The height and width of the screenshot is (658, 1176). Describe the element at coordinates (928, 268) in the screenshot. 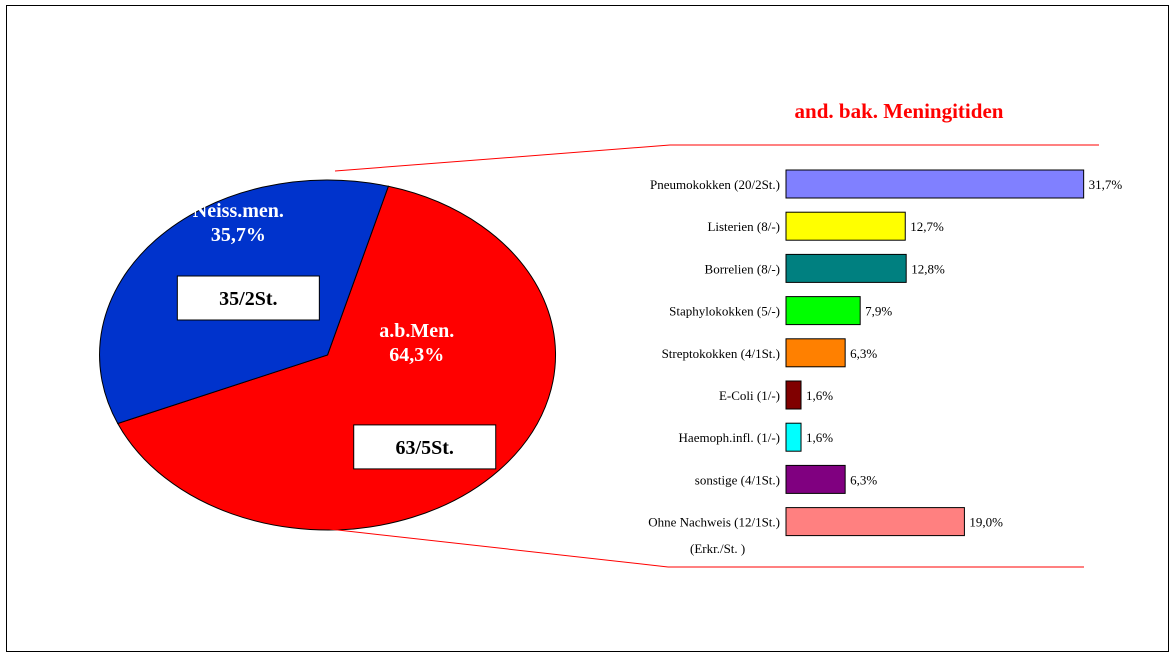

I see `bar-value-label: 12,8%` at that location.